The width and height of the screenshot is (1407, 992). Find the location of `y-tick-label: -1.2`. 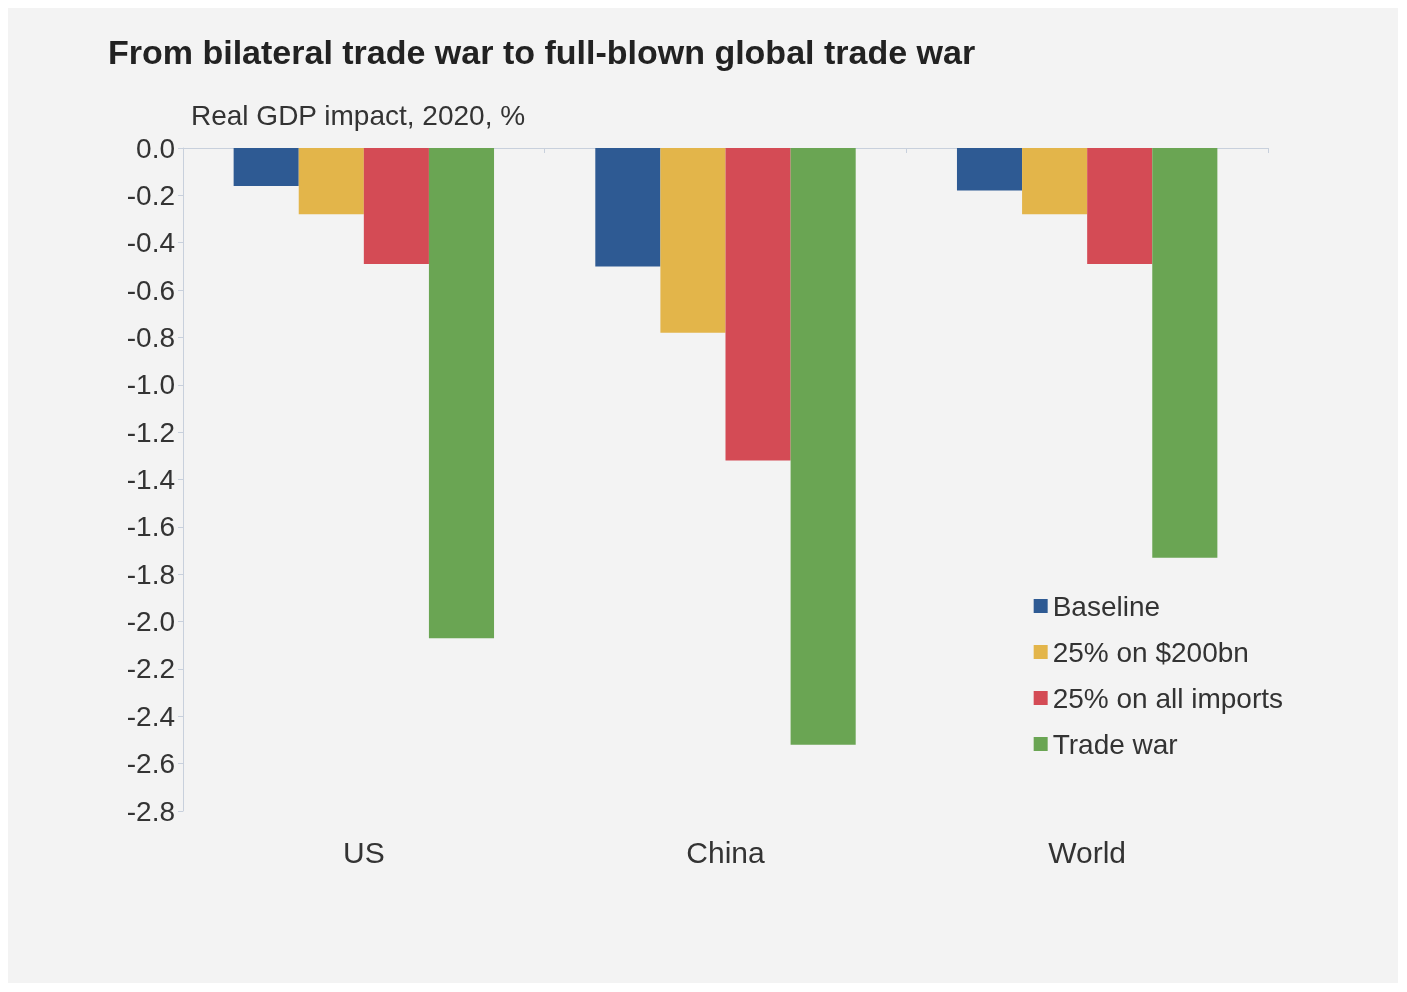

y-tick-label: -1.2 is located at coordinates (150, 432).